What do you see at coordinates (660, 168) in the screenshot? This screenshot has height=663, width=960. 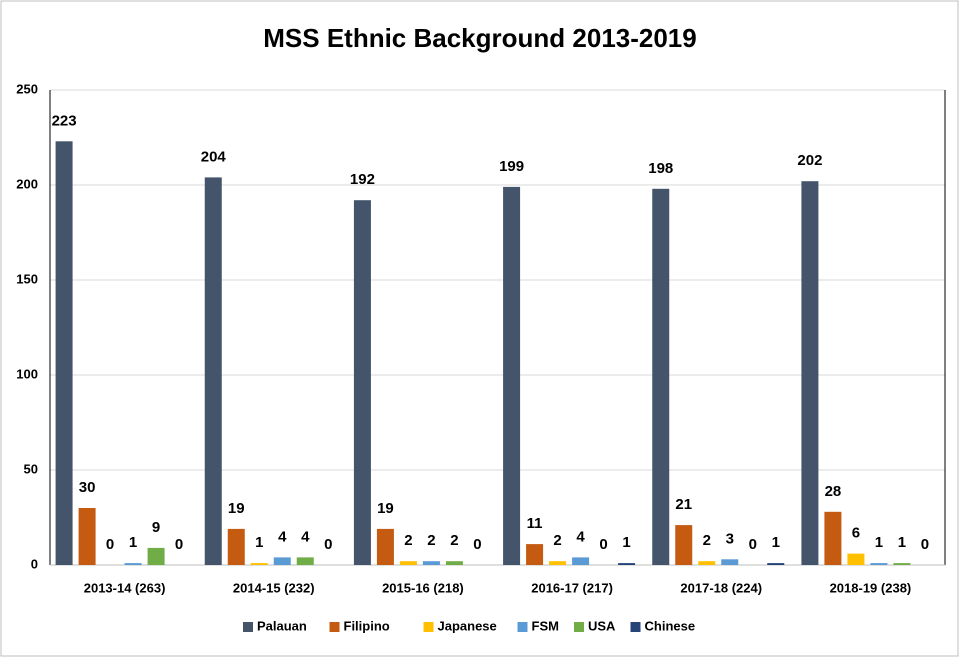 I see `data-label: 198` at bounding box center [660, 168].